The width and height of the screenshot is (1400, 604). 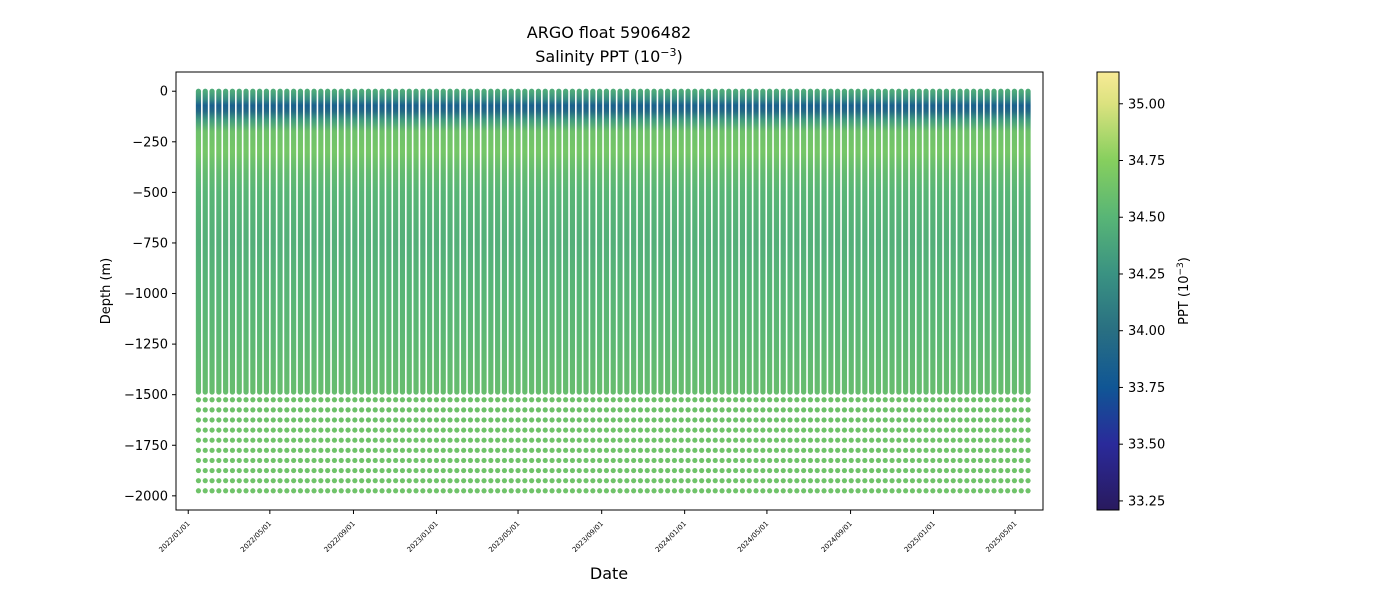 I want to click on colorbar-tick-label: 34.75, so click(x=1146, y=161).